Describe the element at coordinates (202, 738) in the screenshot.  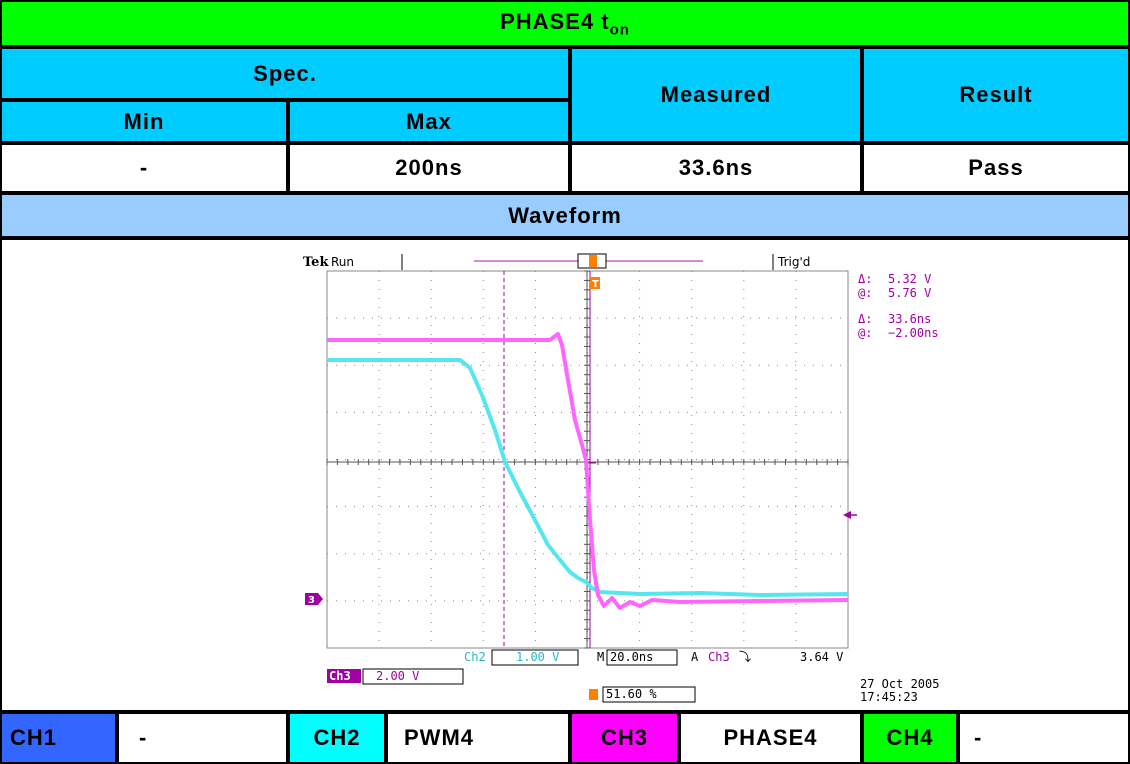
I see `legend-ch1-name: -` at that location.